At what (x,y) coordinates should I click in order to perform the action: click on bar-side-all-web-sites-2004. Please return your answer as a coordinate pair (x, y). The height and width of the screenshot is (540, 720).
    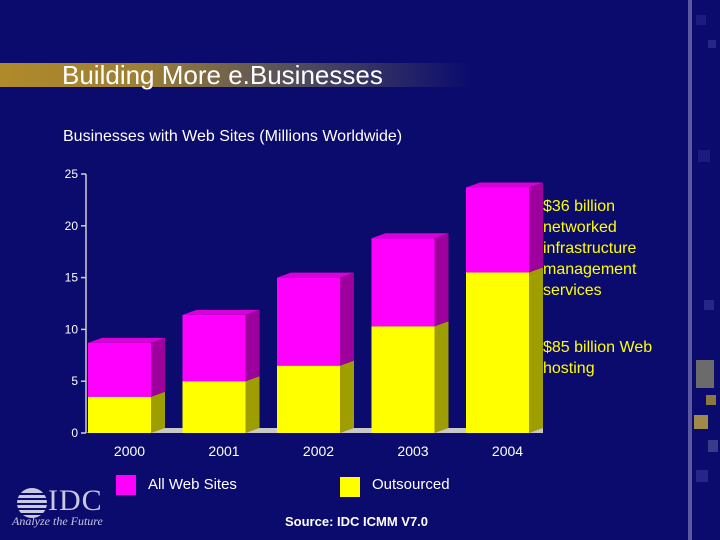
    Looking at the image, I should click on (536, 227).